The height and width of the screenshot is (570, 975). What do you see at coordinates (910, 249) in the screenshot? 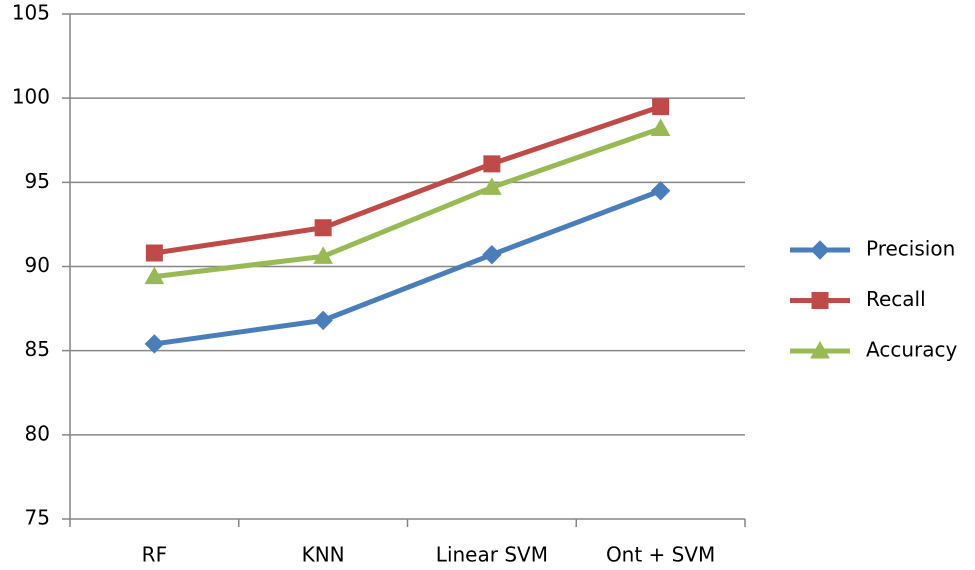
I see `legend-label: Precision` at bounding box center [910, 249].